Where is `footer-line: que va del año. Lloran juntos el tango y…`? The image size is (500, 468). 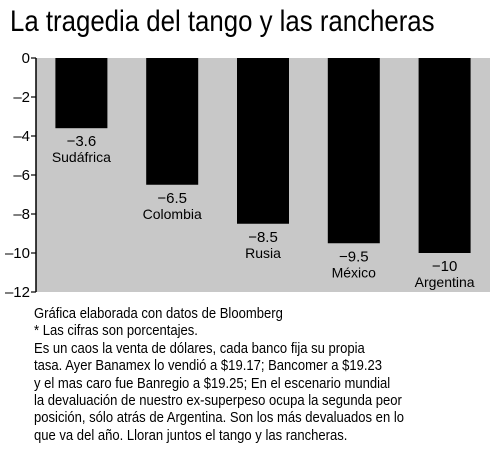
footer-line: que va del año. Lloran juntos el tango y… is located at coordinates (191, 435).